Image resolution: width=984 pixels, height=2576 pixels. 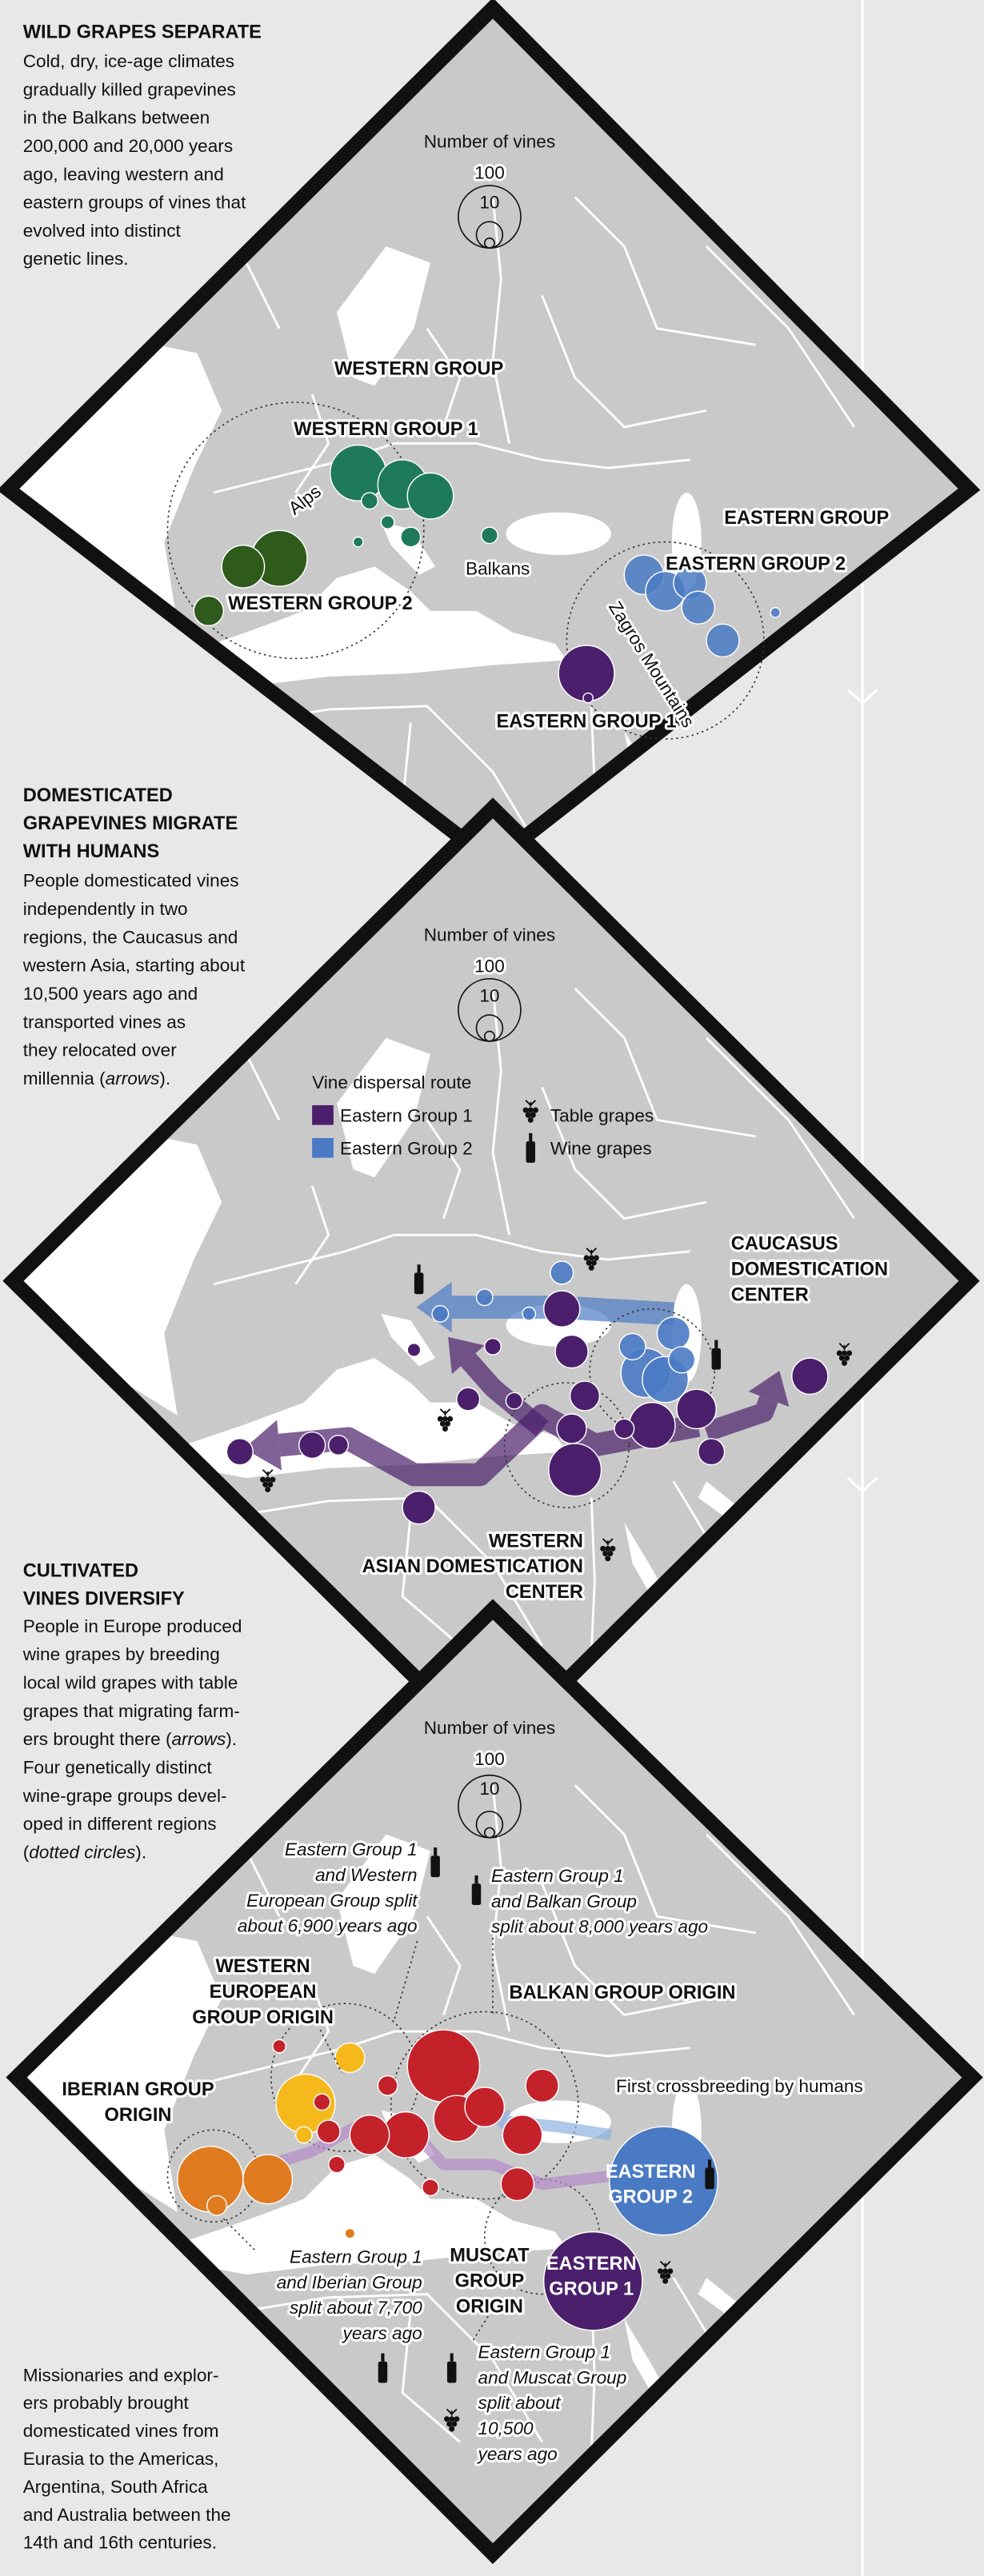 I want to click on map-label: split about 7,700, so click(x=356, y=2308).